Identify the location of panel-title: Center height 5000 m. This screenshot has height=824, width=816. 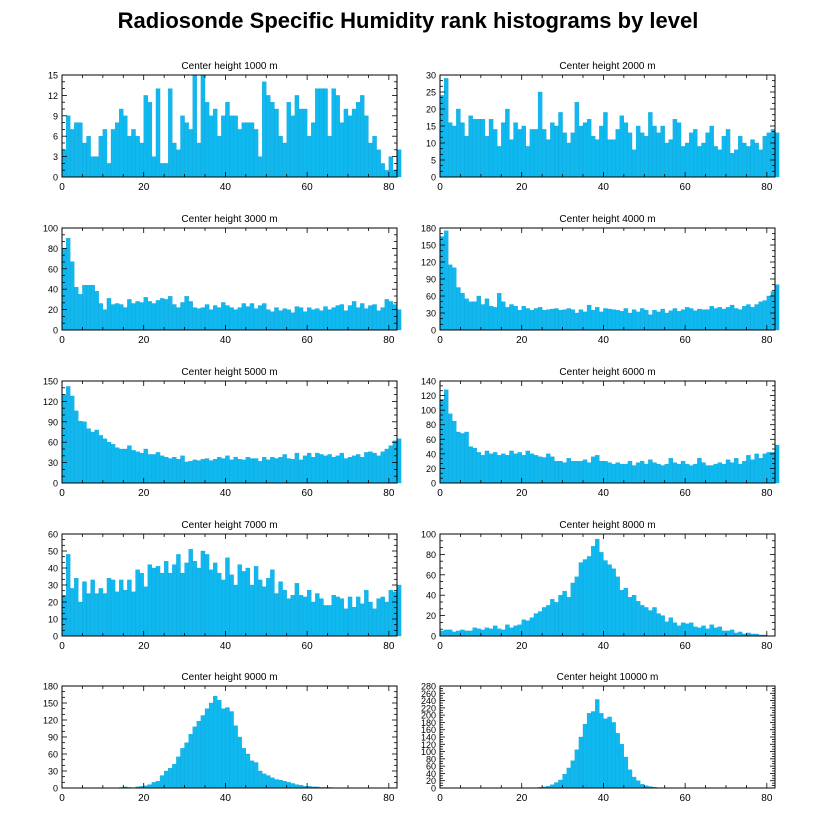
(229, 372).